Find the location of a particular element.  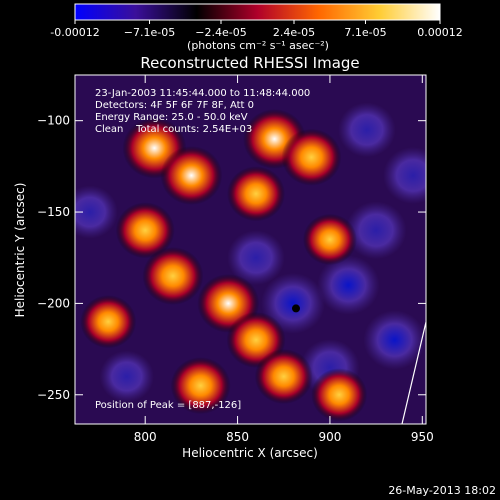

colorbar-units: (photons cm⁻² s⁻¹ asec⁻²) is located at coordinates (258, 45).